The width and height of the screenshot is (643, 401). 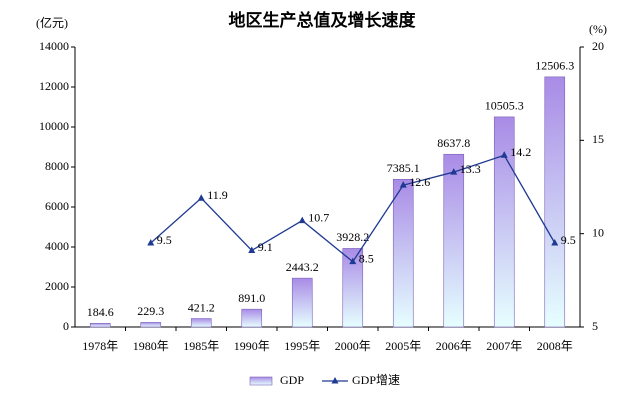 What do you see at coordinates (54, 46) in the screenshot?
I see `y-tick-label: 14000` at bounding box center [54, 46].